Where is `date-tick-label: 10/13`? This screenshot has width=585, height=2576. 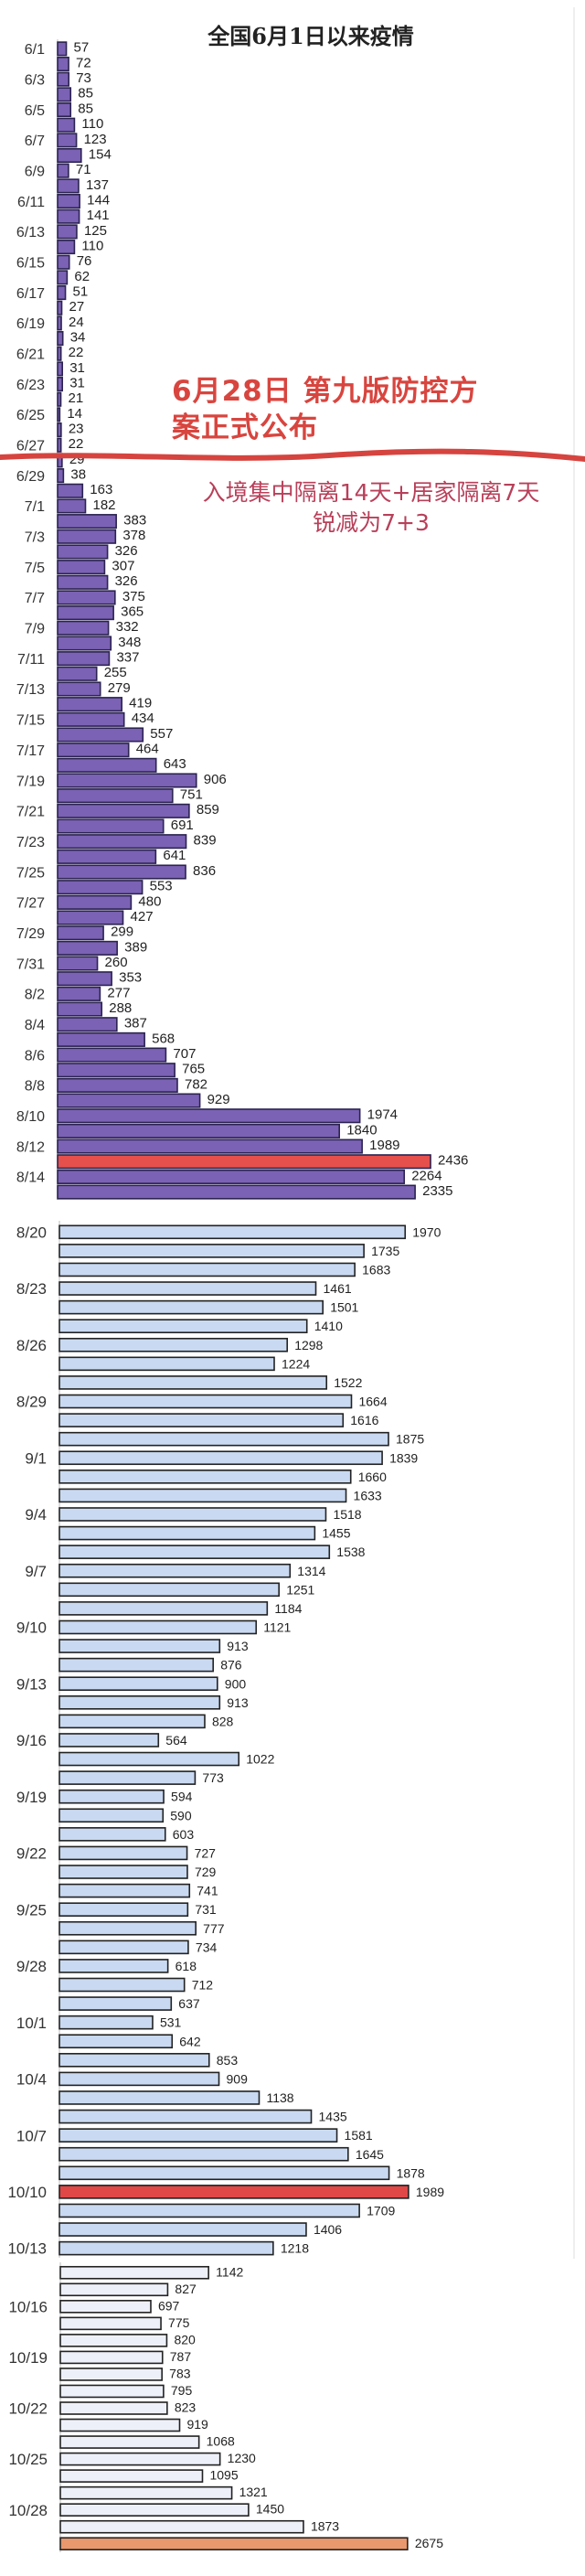
date-tick-label: 10/13 is located at coordinates (27, 2249).